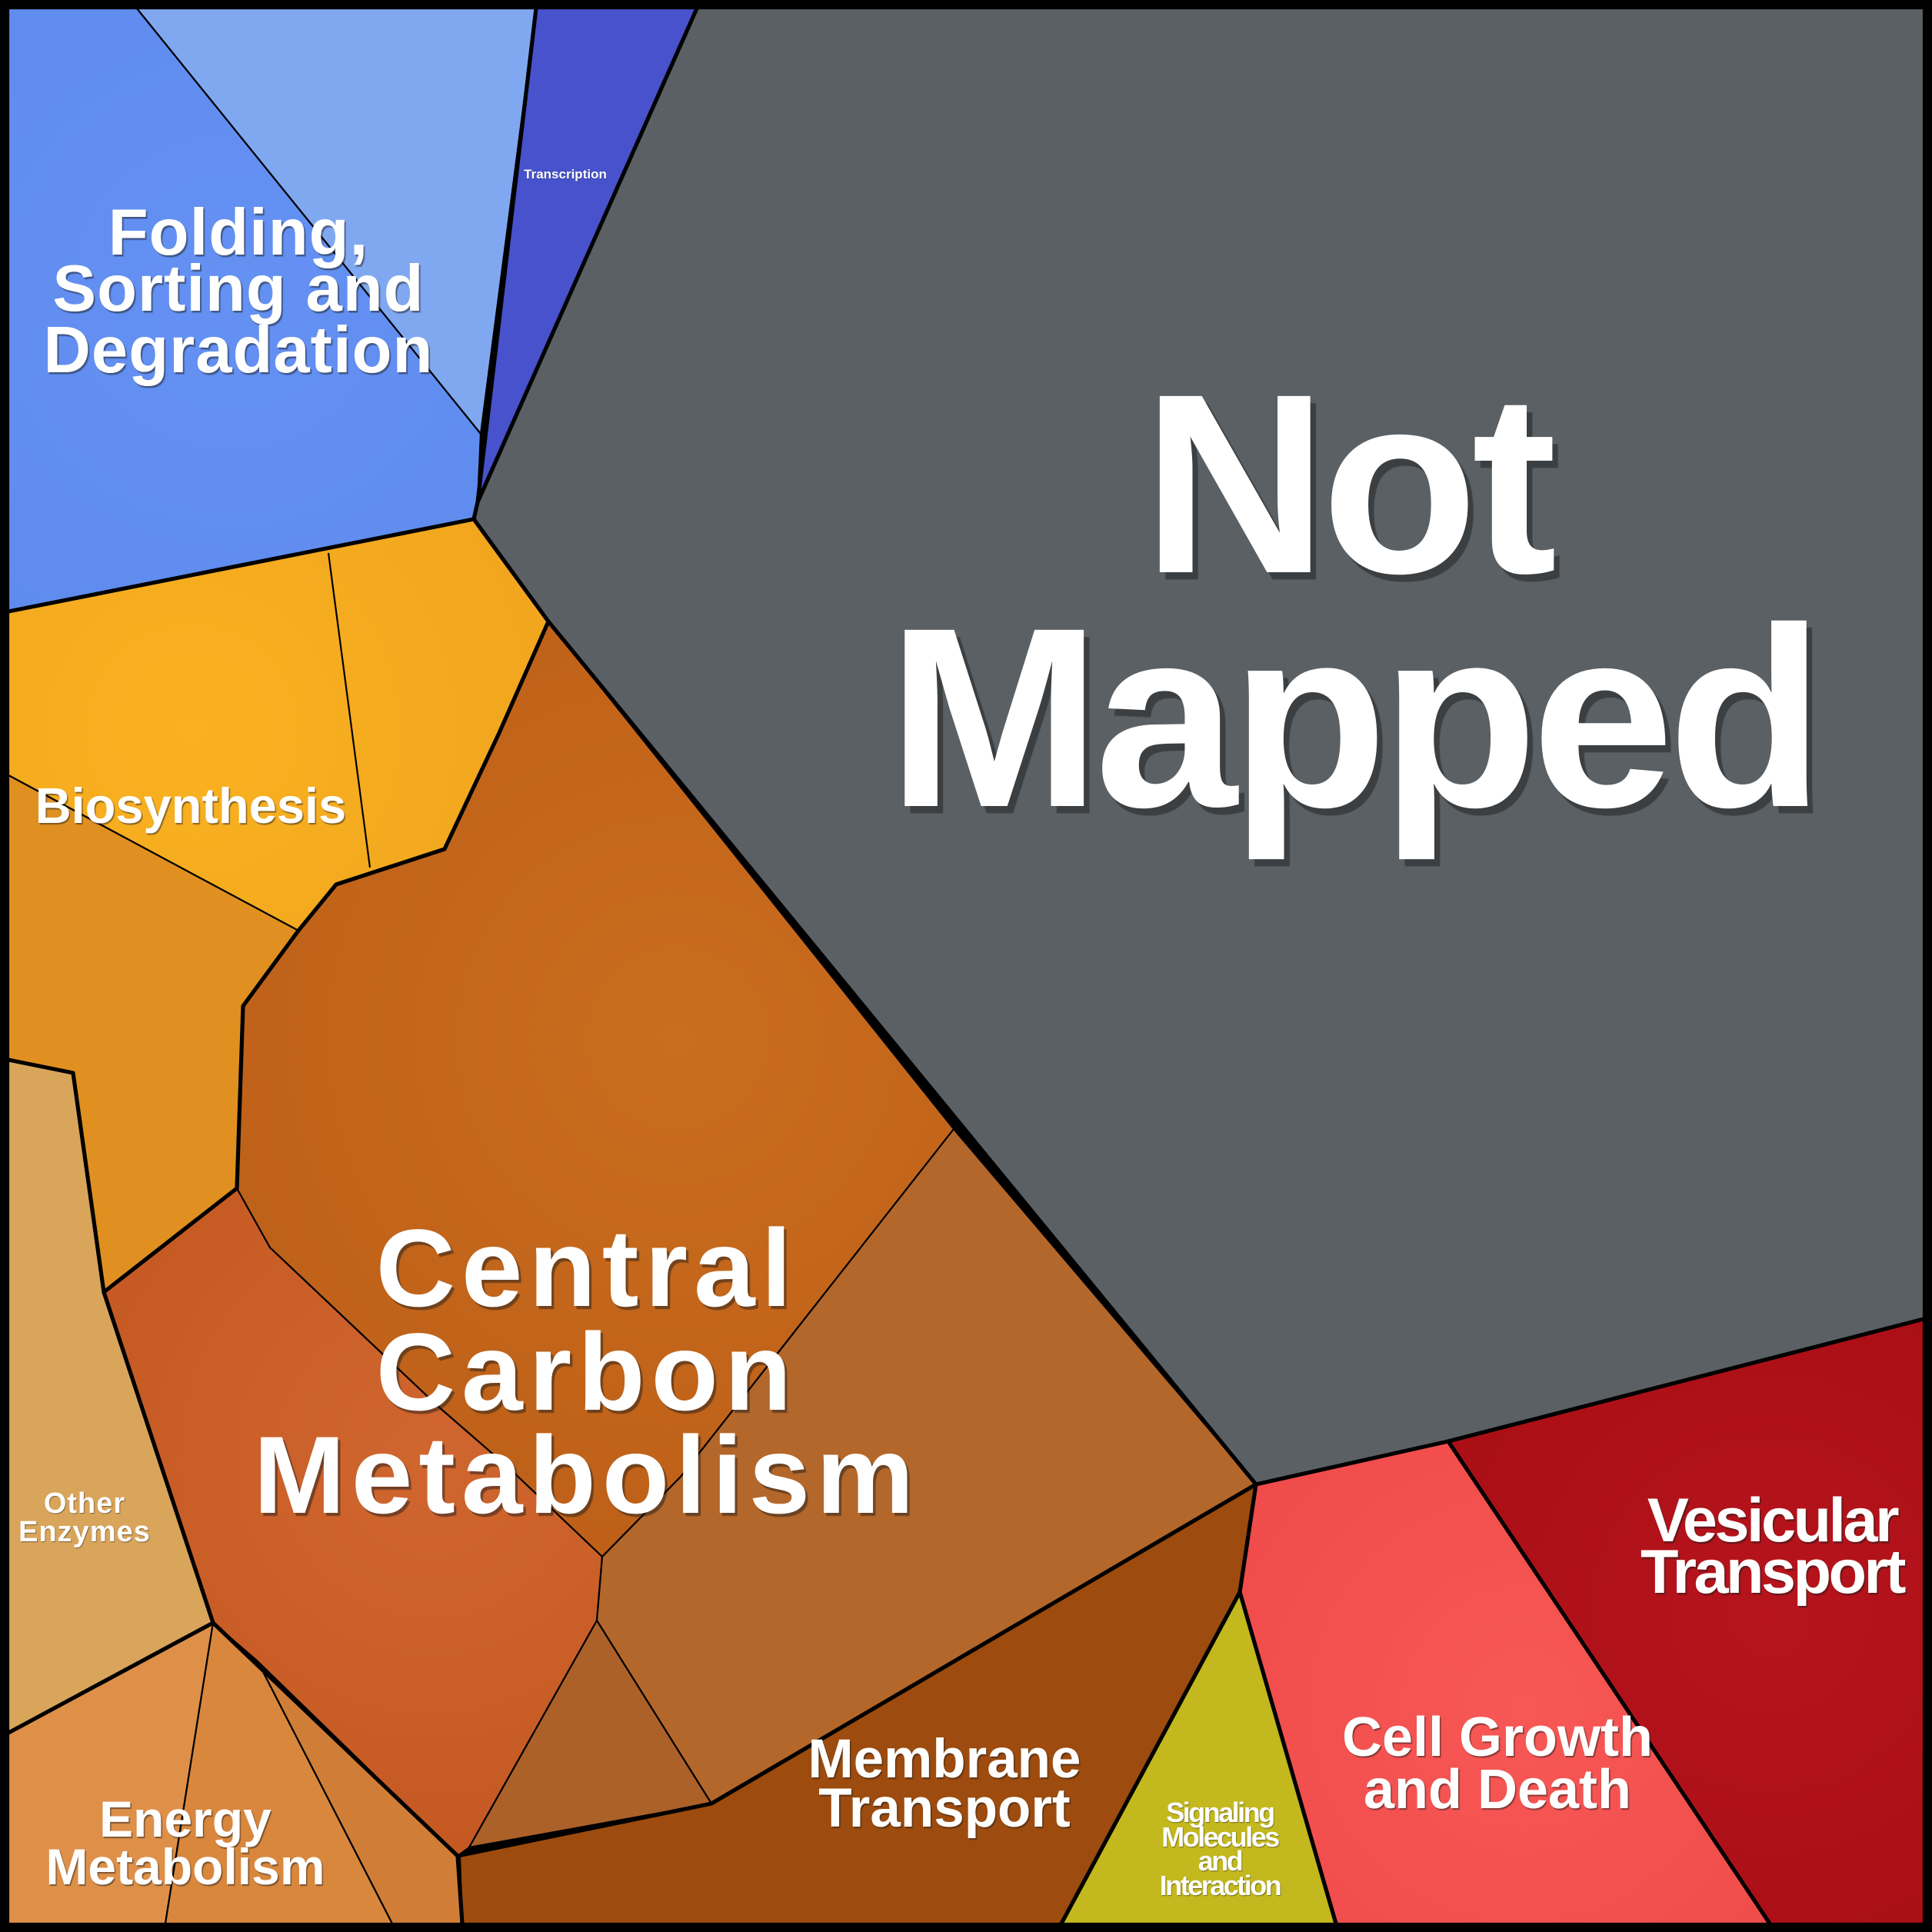  I want to click on svg-text: Biosynthesis, so click(191, 806).